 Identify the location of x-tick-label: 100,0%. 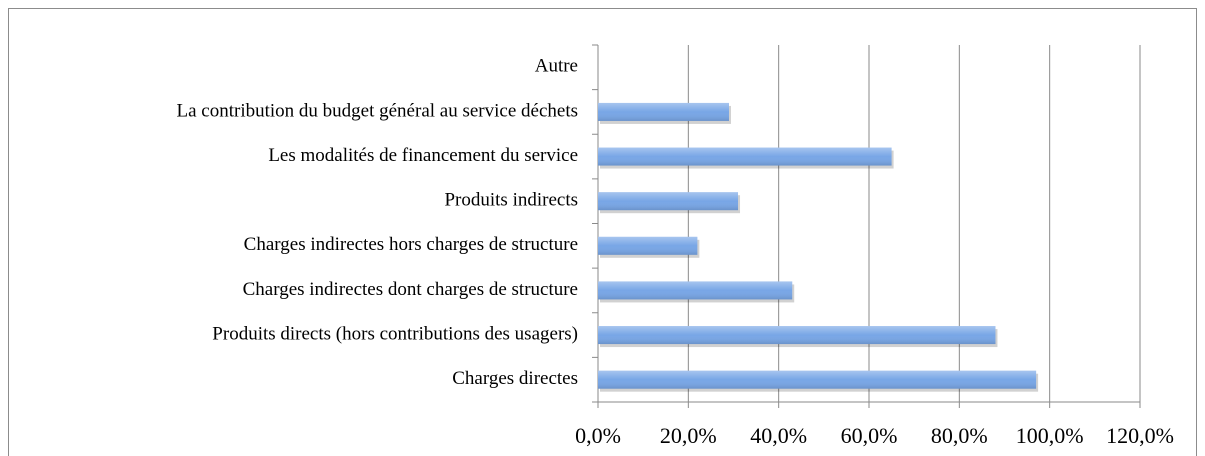
(1050, 435).